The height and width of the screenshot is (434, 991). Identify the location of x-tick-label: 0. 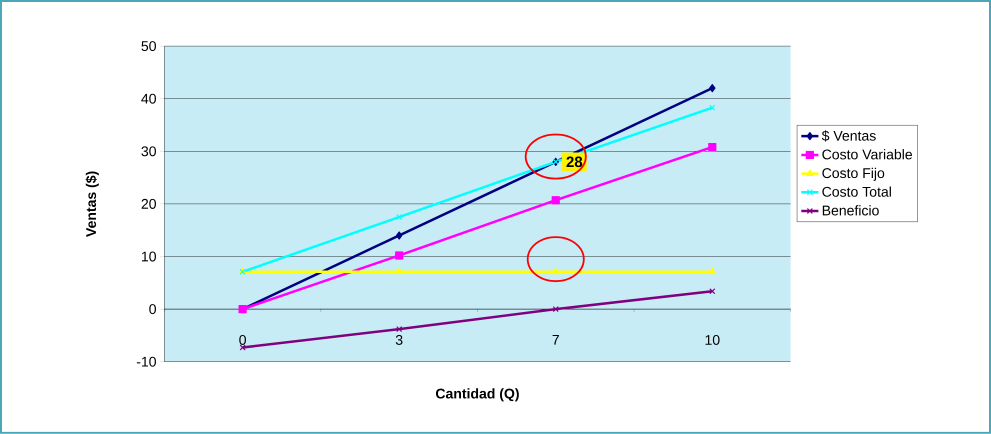
(242, 340).